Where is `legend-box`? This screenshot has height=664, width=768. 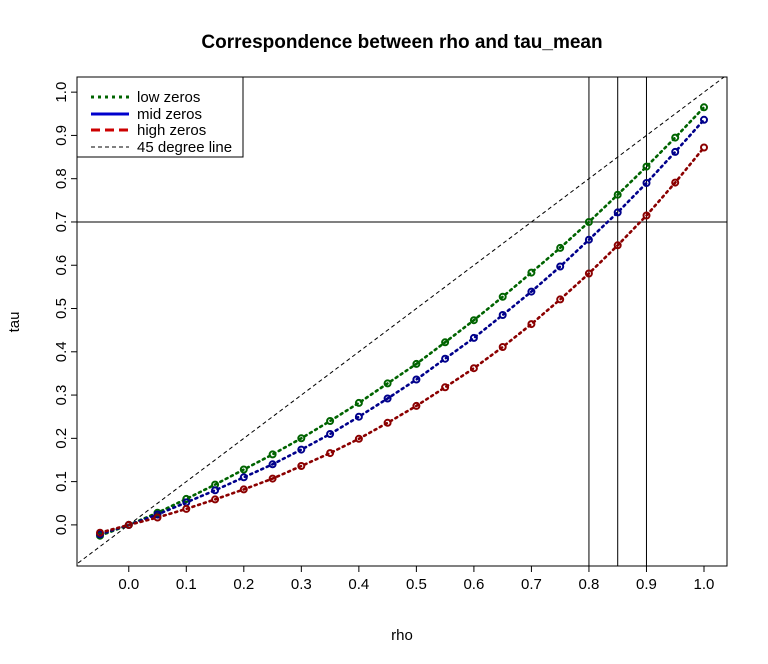
legend-box is located at coordinates (160, 117).